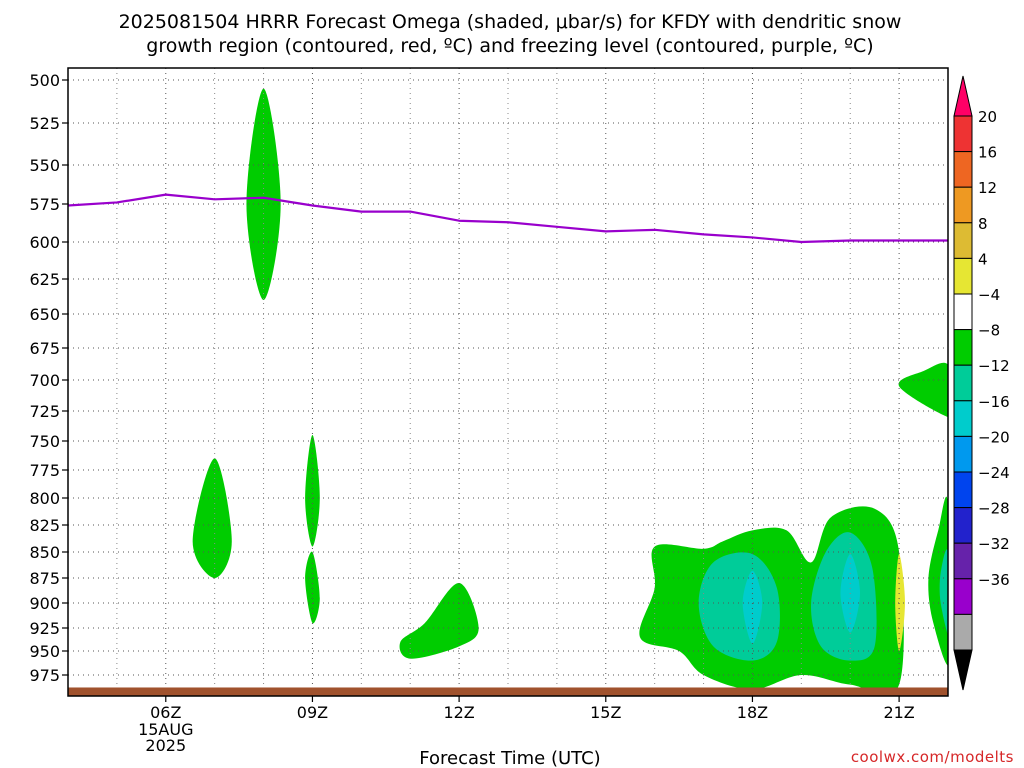  What do you see at coordinates (989, 331) in the screenshot?
I see `colorbar-label: −8` at bounding box center [989, 331].